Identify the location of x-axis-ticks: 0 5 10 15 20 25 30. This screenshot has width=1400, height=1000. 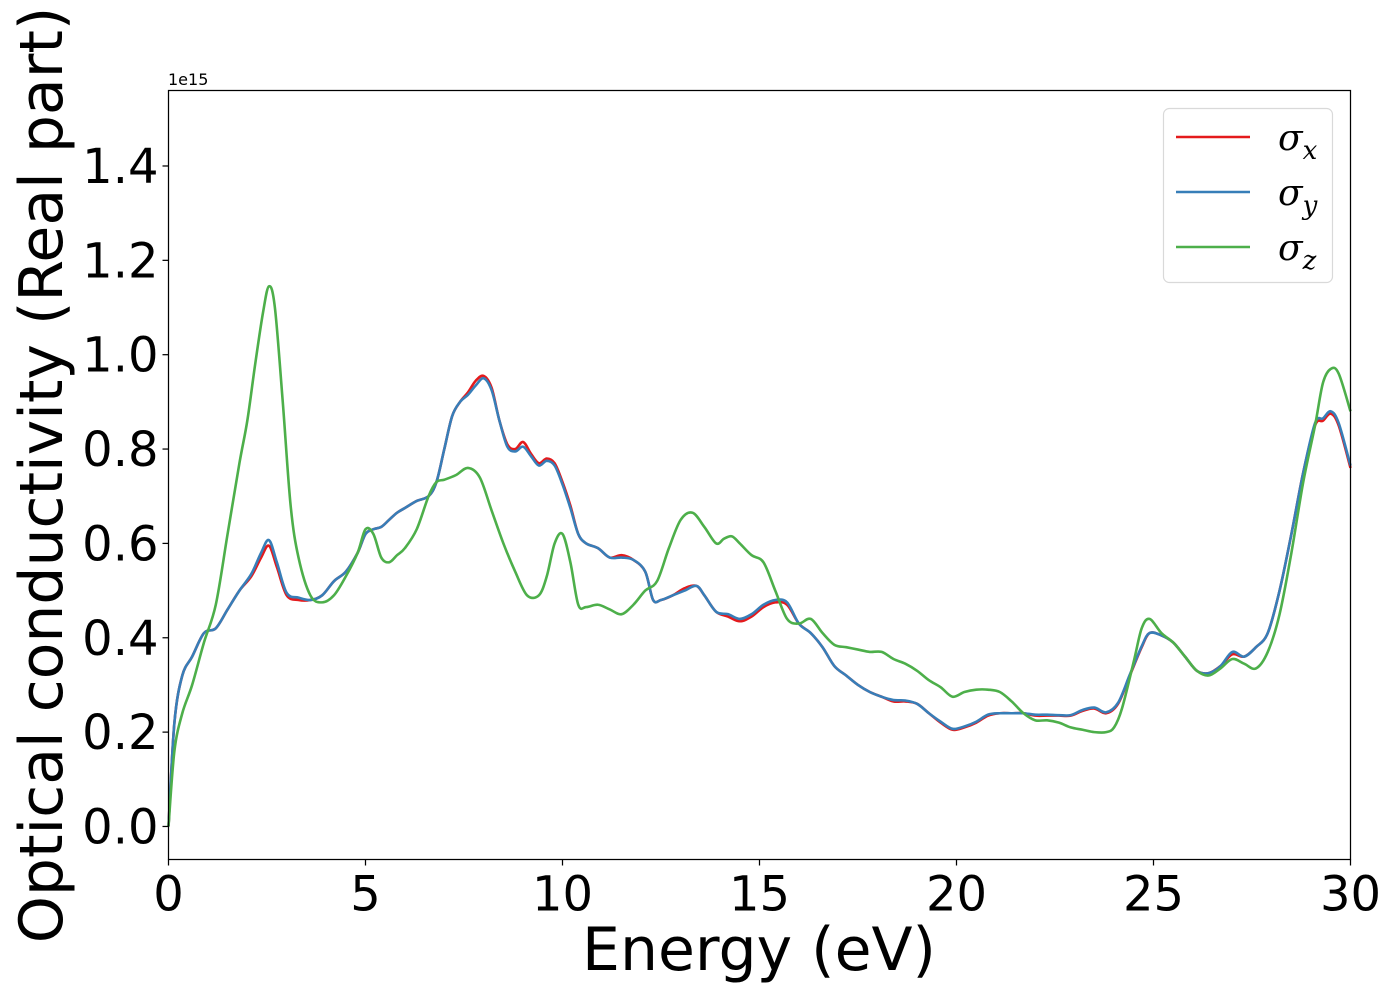
(767, 891).